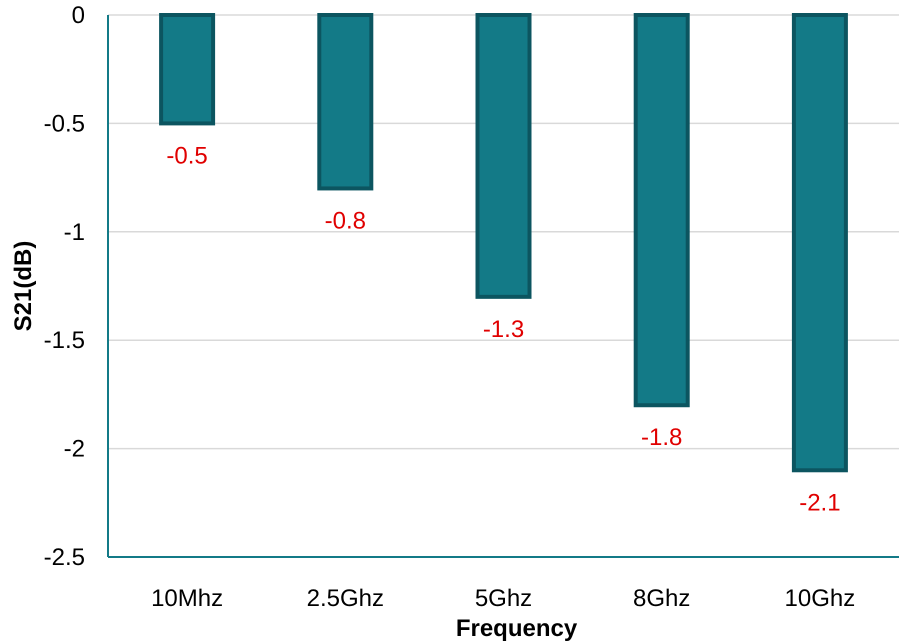  Describe the element at coordinates (345, 598) in the screenshot. I see `x-tick-label: 2.5Ghz` at that location.